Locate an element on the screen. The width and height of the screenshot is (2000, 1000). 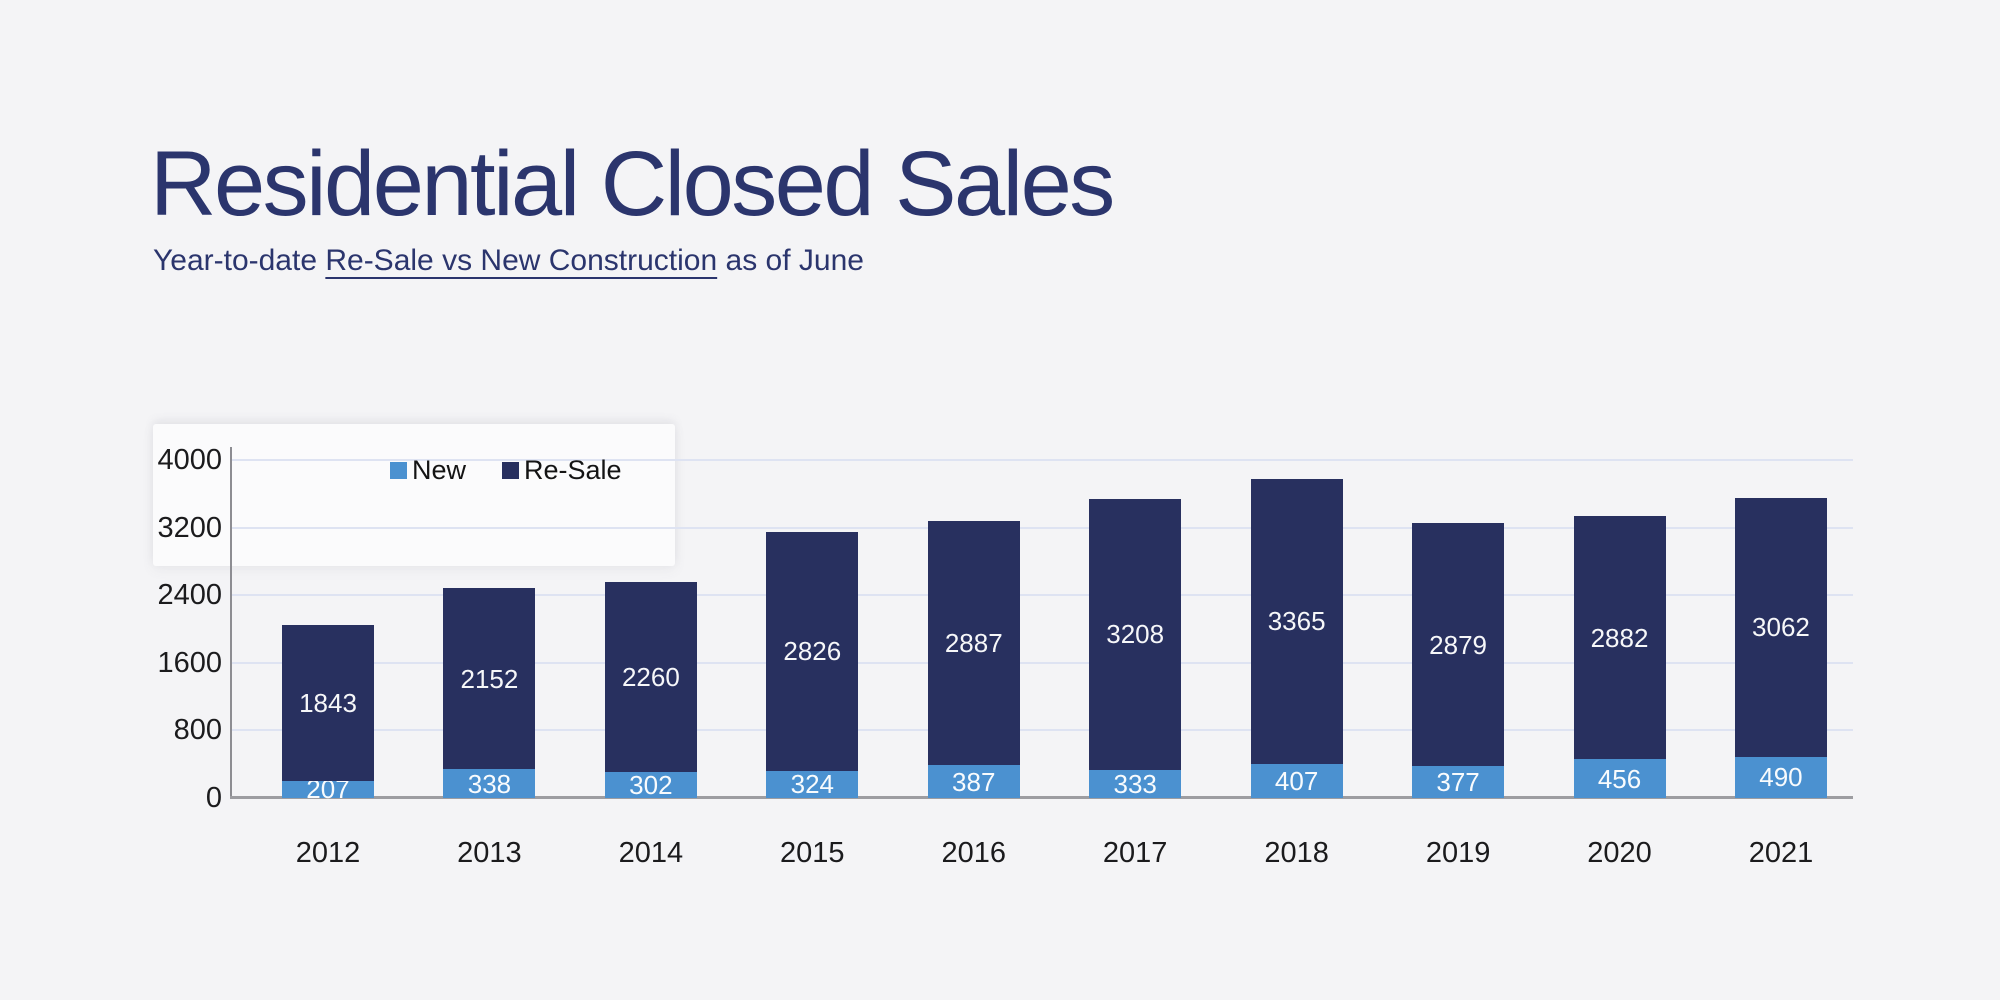
bar-value-label-new-2016: 387 is located at coordinates (974, 781).